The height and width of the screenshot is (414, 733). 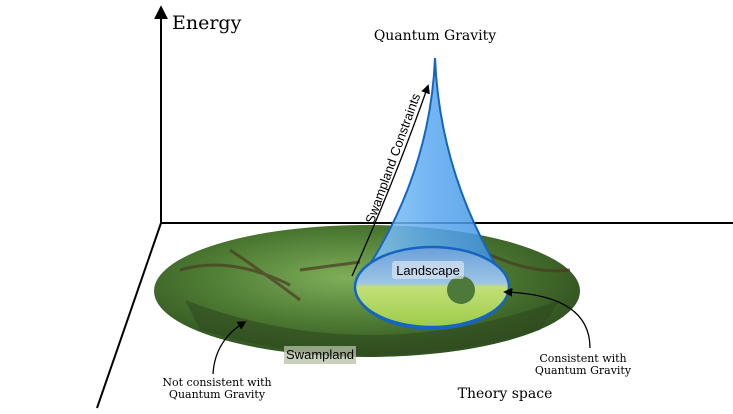 I want to click on quantum-gravity-label: Quantum Gravity, so click(x=435, y=36).